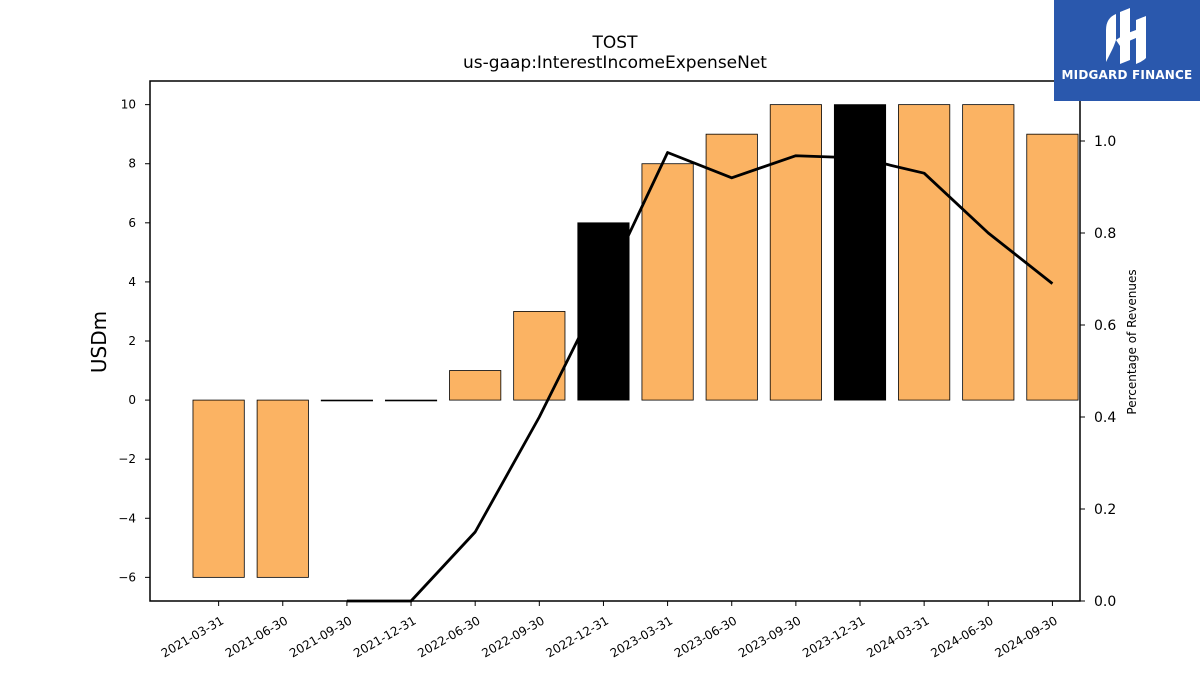  I want to click on midgard-finance-logo: MIDGARD FINANCE, so click(1127, 50).